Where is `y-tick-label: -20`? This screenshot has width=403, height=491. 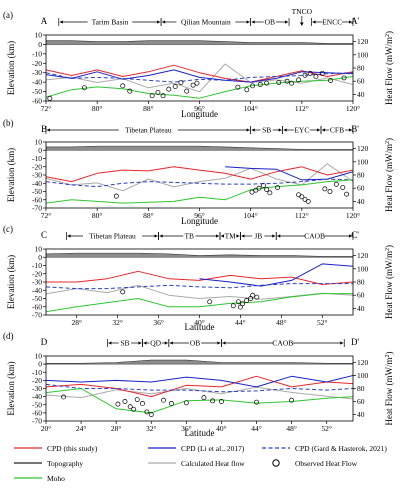 y-tick-label: -20 is located at coordinates (37, 380).